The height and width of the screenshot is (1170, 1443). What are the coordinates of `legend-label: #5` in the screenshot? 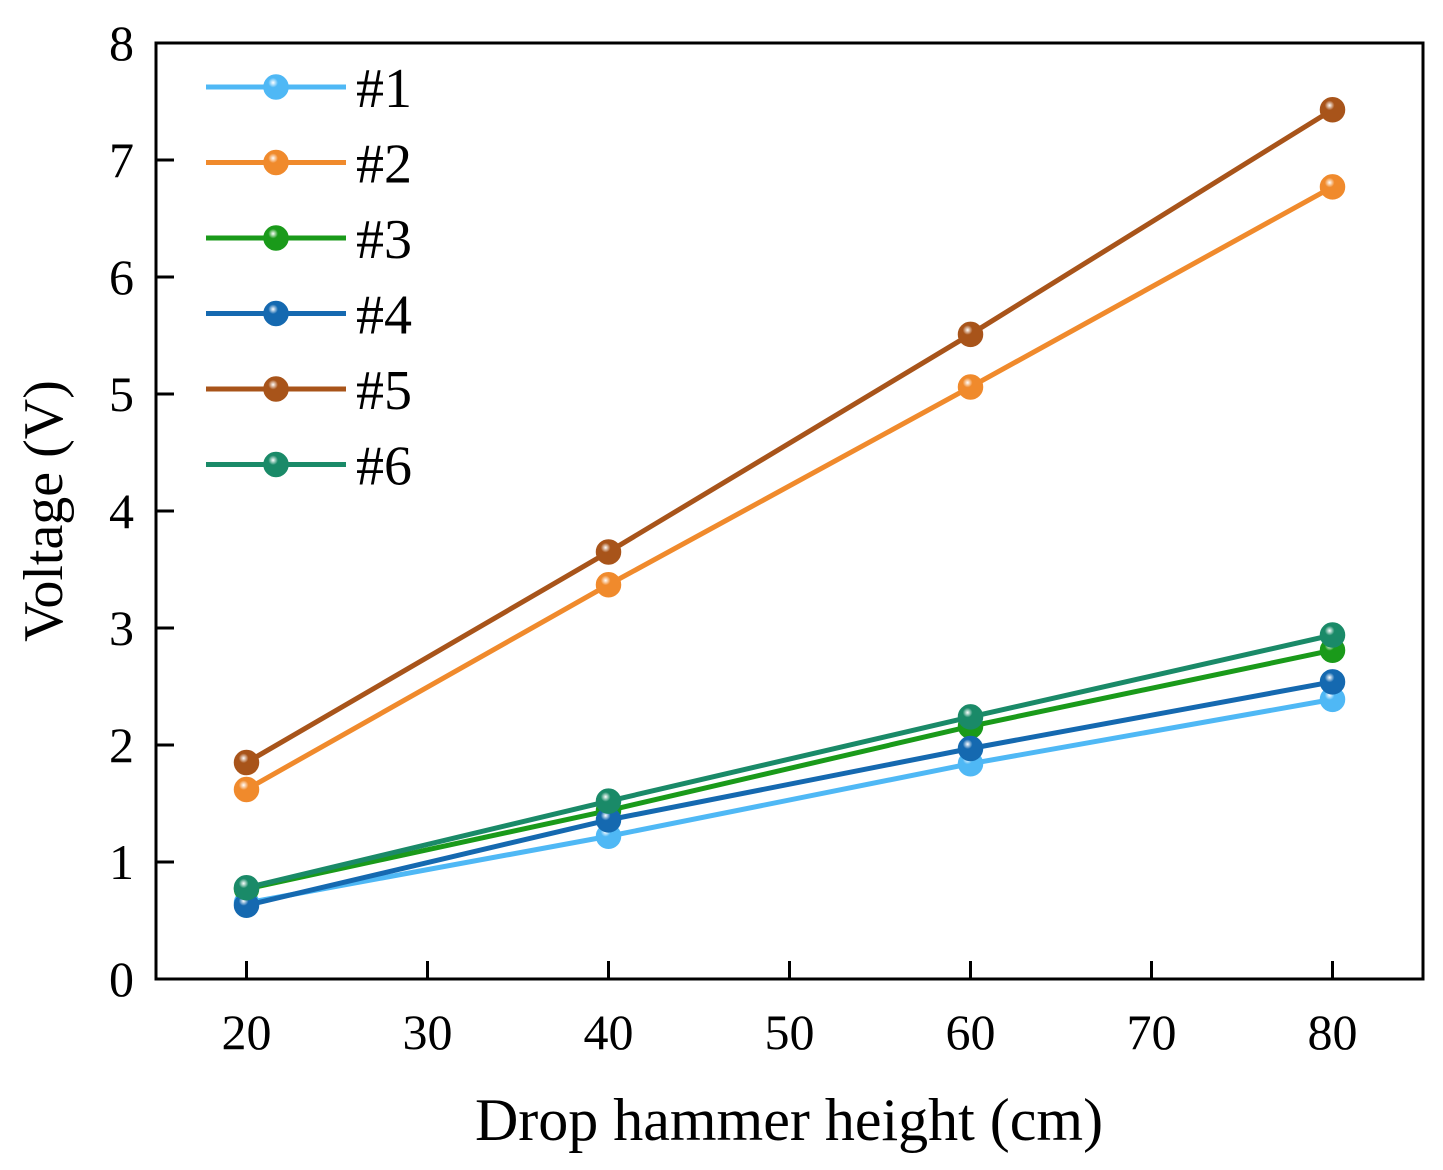 It's located at (384, 391).